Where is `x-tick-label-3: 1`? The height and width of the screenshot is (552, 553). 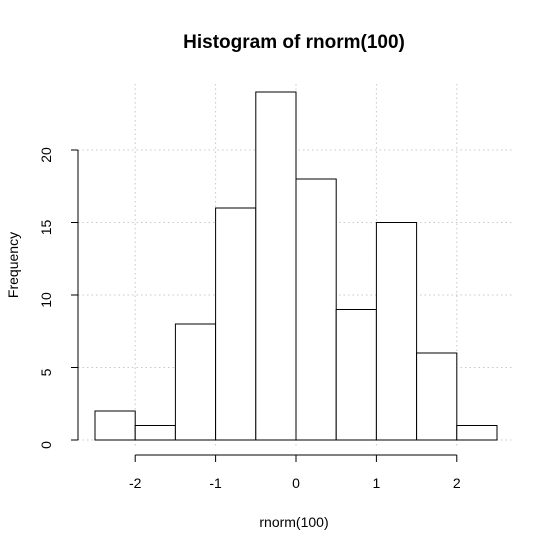
x-tick-label-3: 1 is located at coordinates (377, 483).